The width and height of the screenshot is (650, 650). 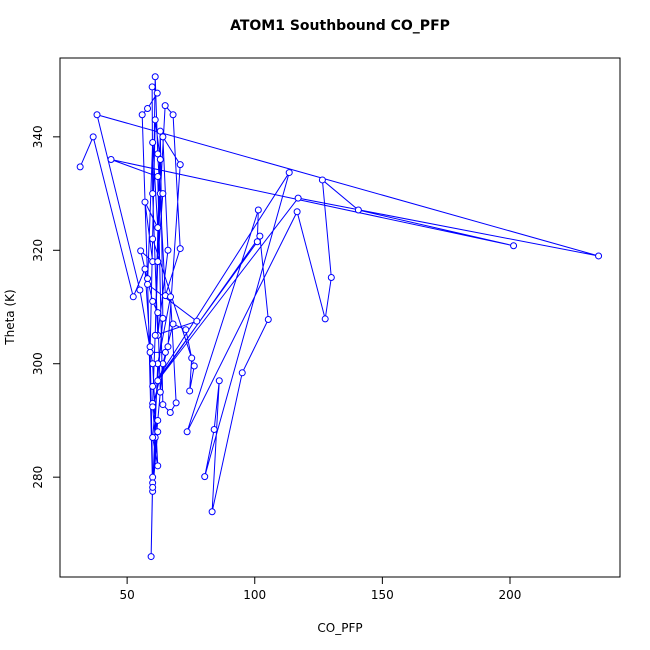 What do you see at coordinates (382, 595) in the screenshot?
I see `x-tick-label: 150` at bounding box center [382, 595].